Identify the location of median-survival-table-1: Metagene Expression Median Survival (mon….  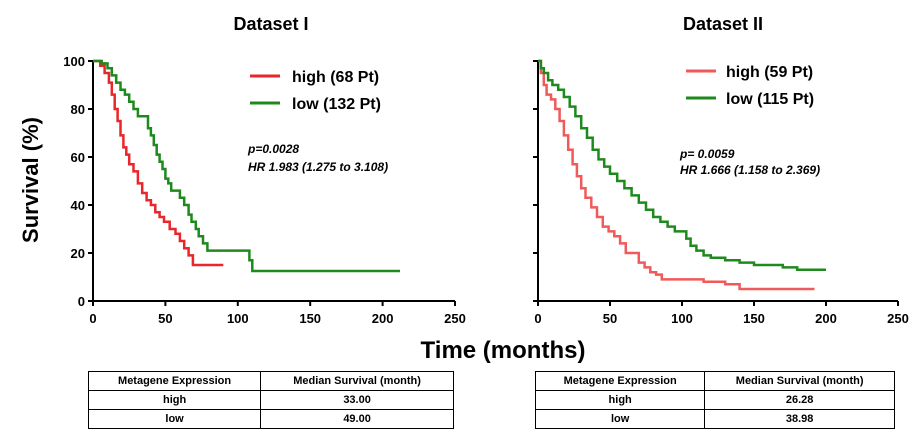
(270, 400).